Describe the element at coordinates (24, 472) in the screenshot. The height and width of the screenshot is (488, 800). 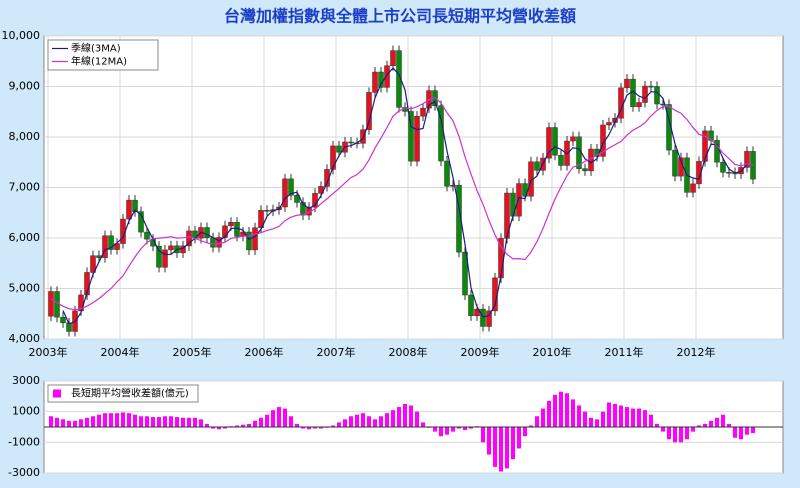
I see `y-tick-label: -3000` at that location.